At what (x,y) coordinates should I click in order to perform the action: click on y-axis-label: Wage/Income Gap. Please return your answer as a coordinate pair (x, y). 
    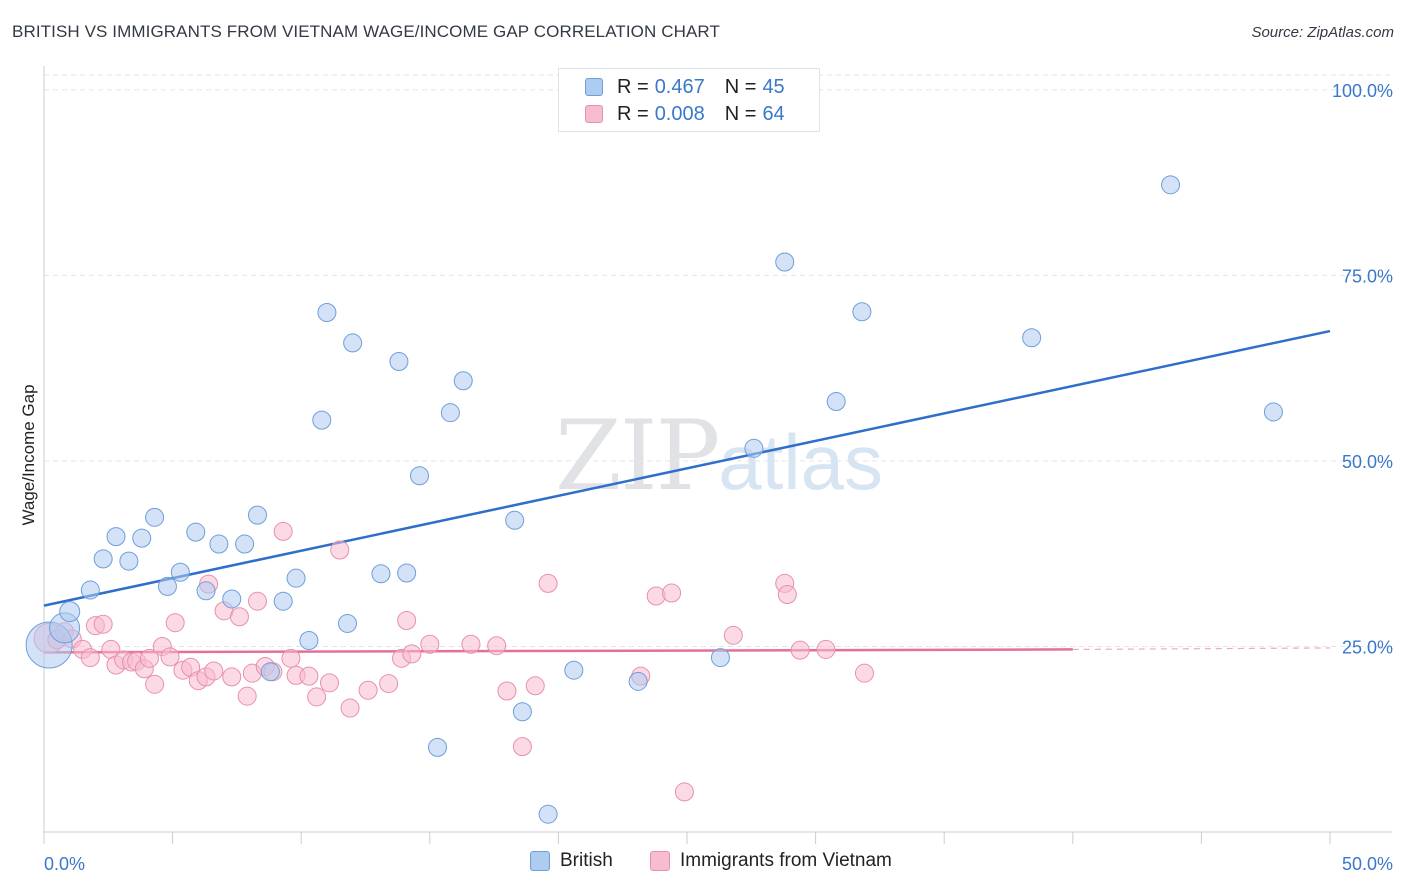
    Looking at the image, I should click on (28, 454).